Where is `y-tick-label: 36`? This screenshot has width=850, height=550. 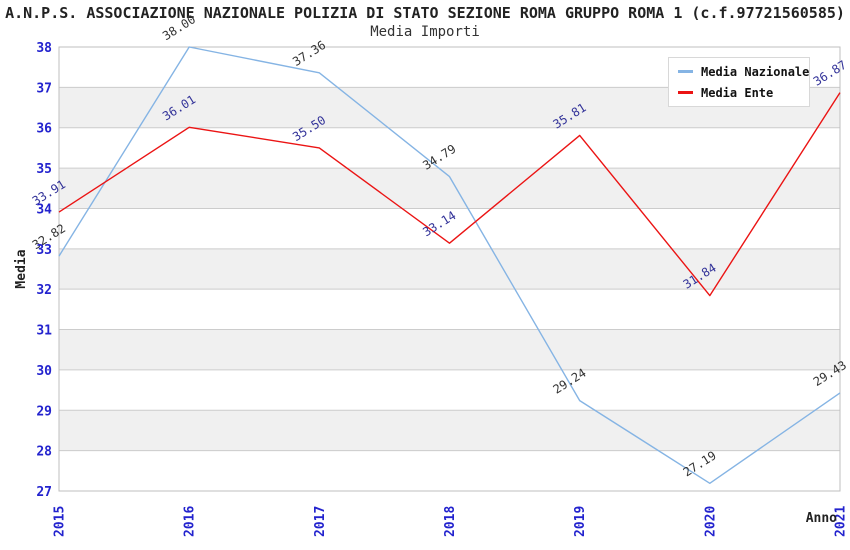 y-tick-label: 36 is located at coordinates (44, 129).